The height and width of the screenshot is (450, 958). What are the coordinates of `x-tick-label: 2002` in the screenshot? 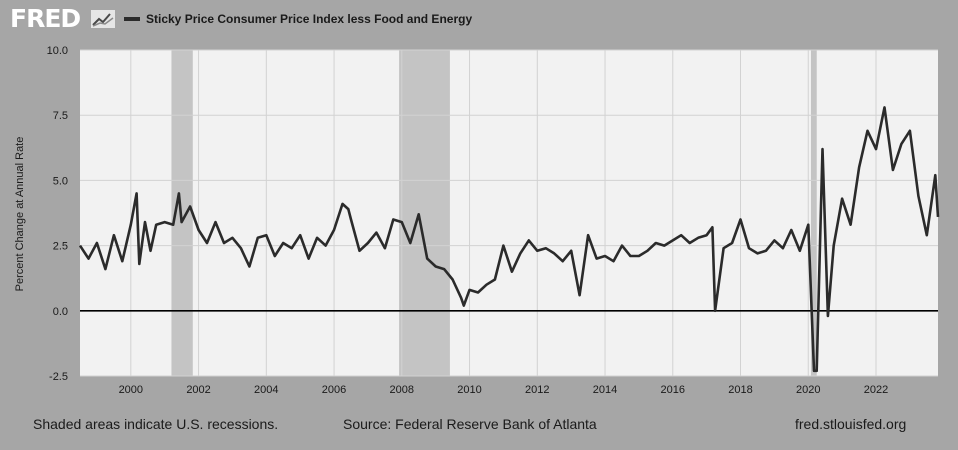 It's located at (198, 390).